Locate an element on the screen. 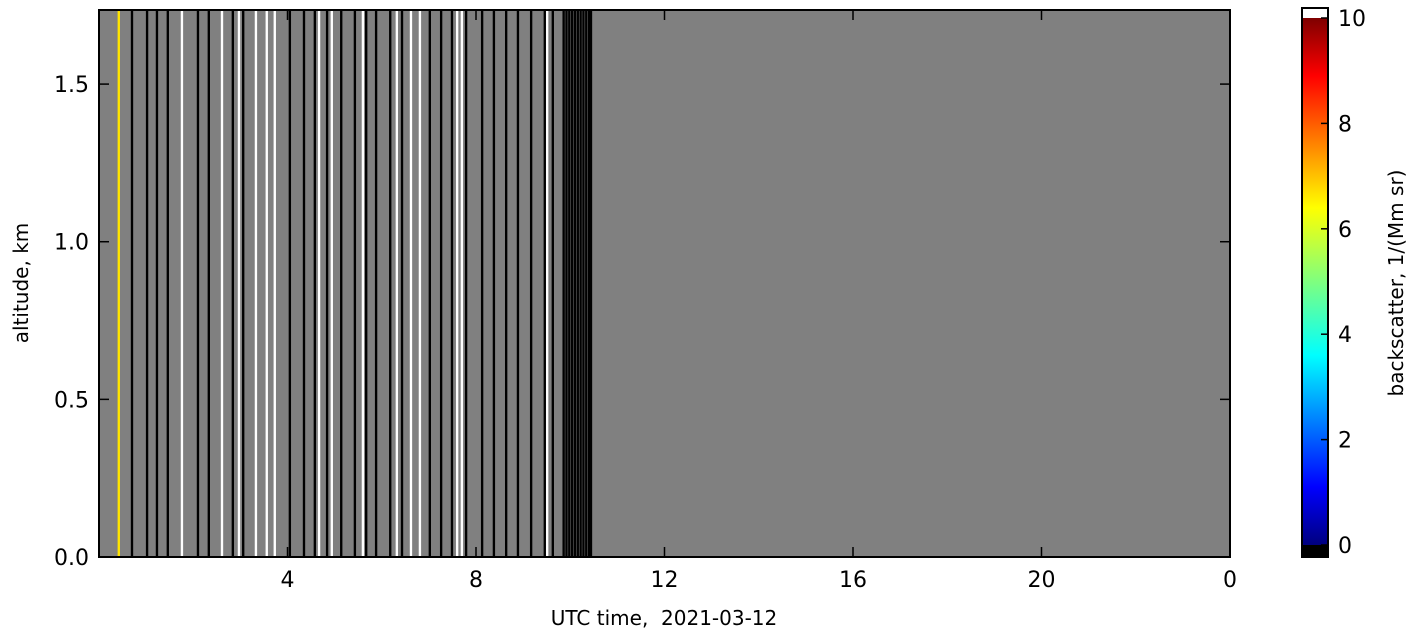 The image size is (1424, 632). x-tick-label: 12 is located at coordinates (665, 580).